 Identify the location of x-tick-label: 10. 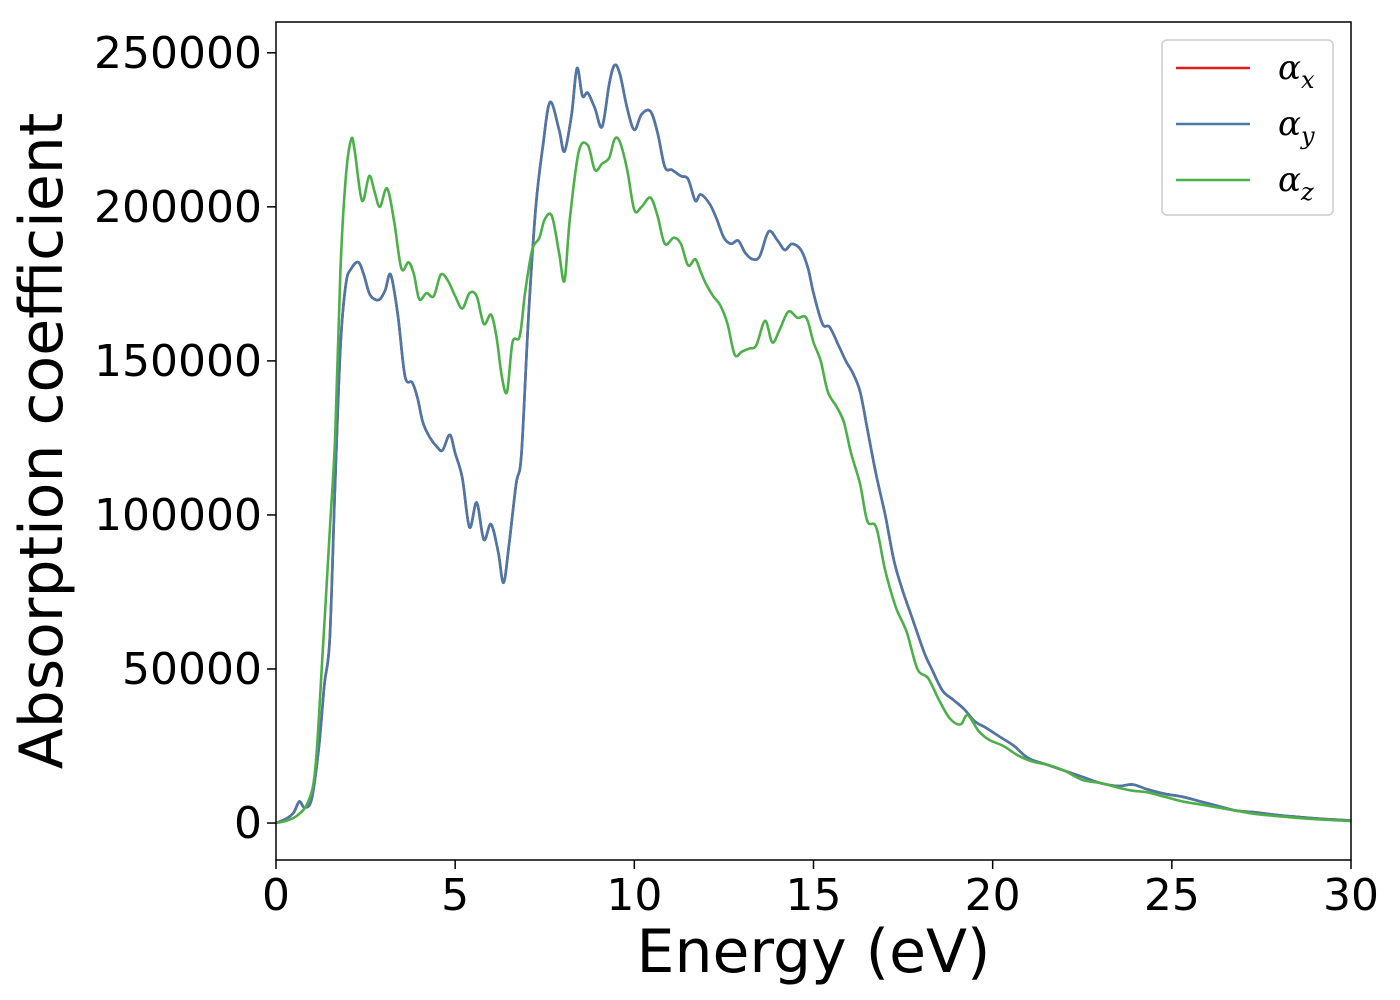
(634, 895).